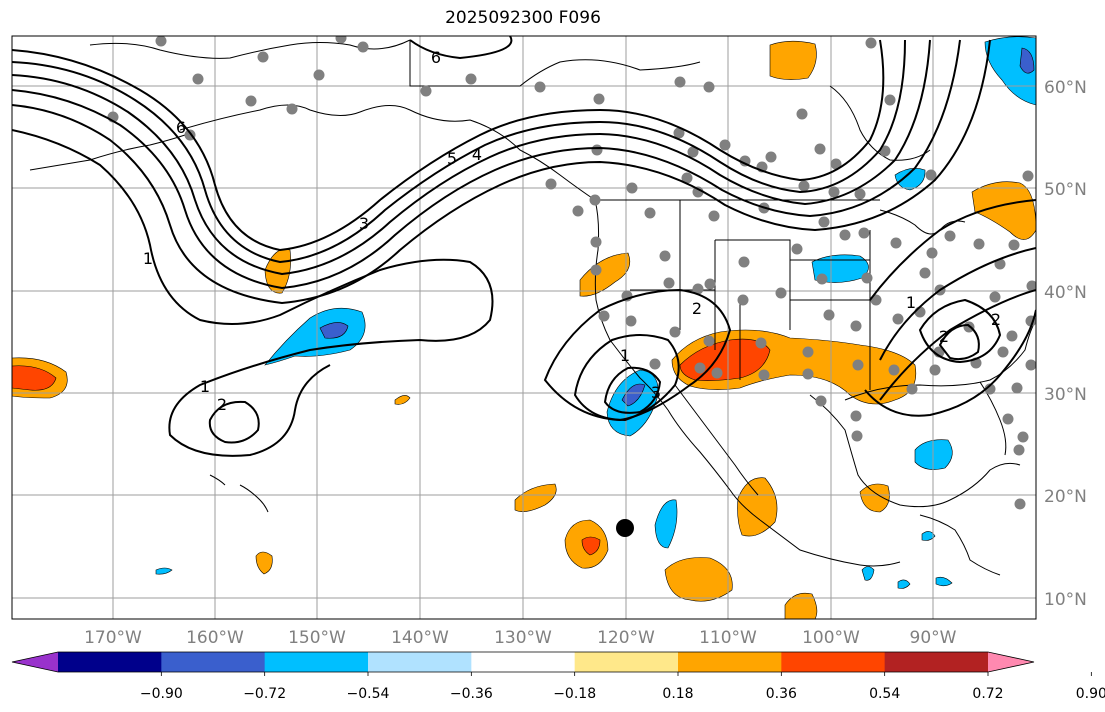  I want to click on lon-tick: 90°W, so click(933, 638).